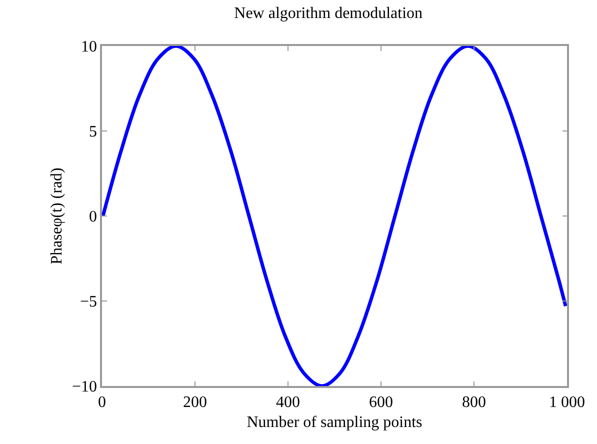 Image resolution: width=597 pixels, height=444 pixels. Describe the element at coordinates (85, 387) in the screenshot. I see `y-tick-label: −10` at that location.